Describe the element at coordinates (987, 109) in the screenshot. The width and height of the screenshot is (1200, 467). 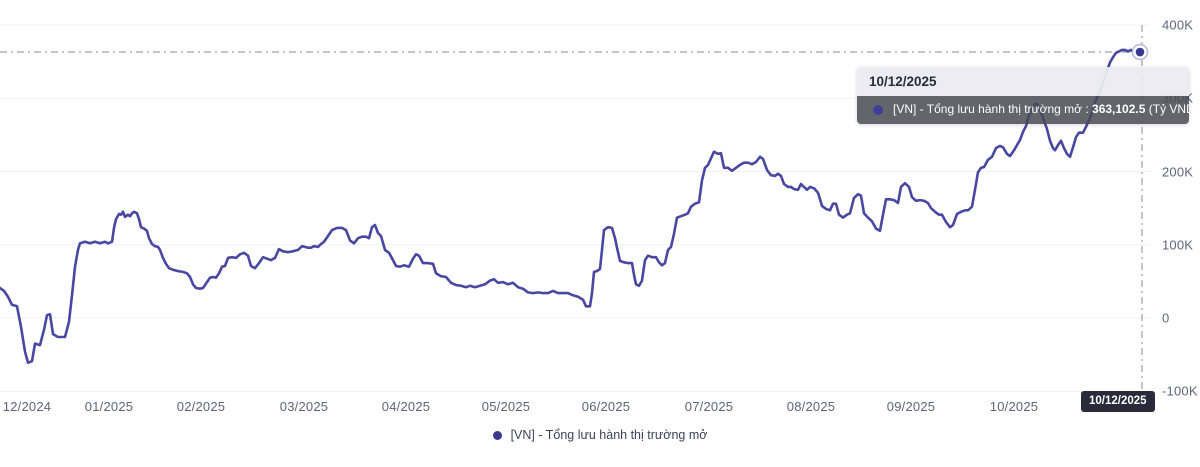
I see `tooltip-series-label: [VN] - Tổng lưu hành thị trường mở` at that location.